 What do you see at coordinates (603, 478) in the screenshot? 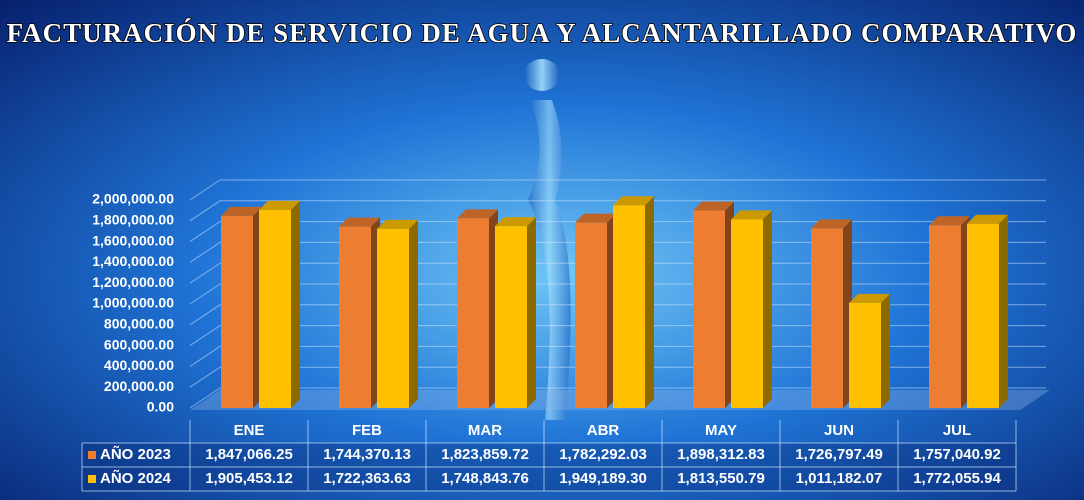
I see `value-label: 1,949,189.30` at bounding box center [603, 478].